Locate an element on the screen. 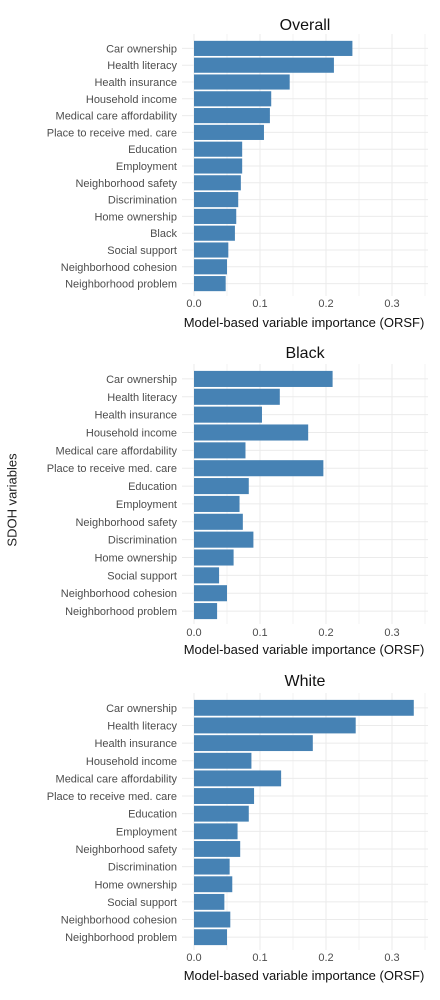 This screenshot has height=1000, width=440. panel-title: Overall is located at coordinates (305, 25).